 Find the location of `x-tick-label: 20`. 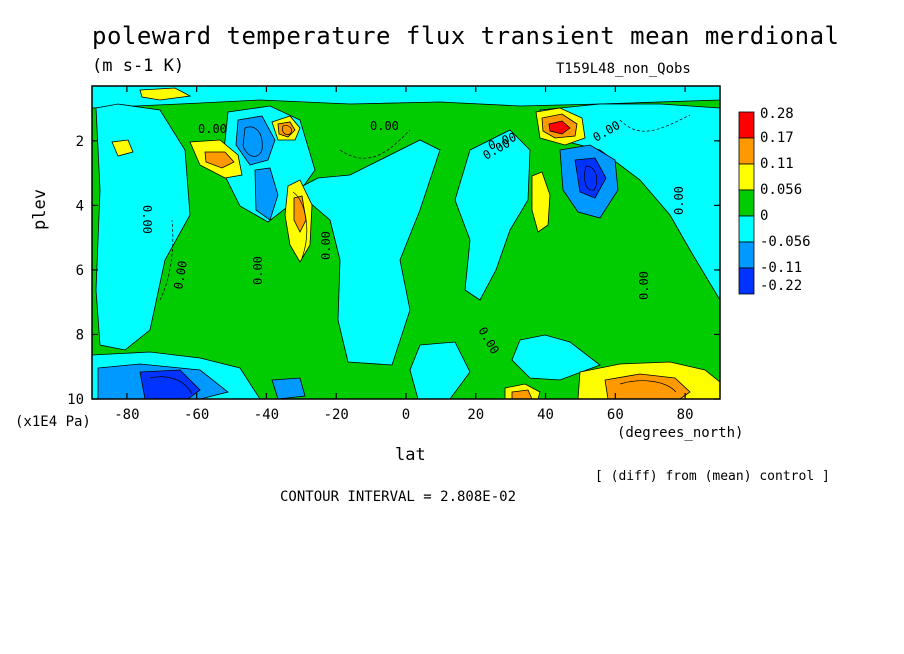

x-tick-label: 20 is located at coordinates (475, 415).